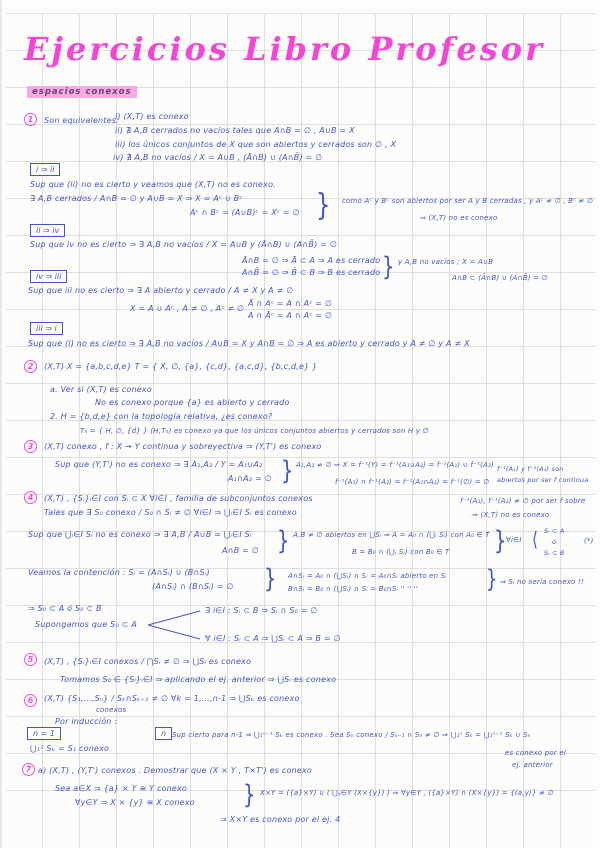 Image resolution: width=600 pixels, height=848 pixels. Describe the element at coordinates (240, 550) in the screenshot. I see `ex4-line2: A∩B = ∅` at that location.